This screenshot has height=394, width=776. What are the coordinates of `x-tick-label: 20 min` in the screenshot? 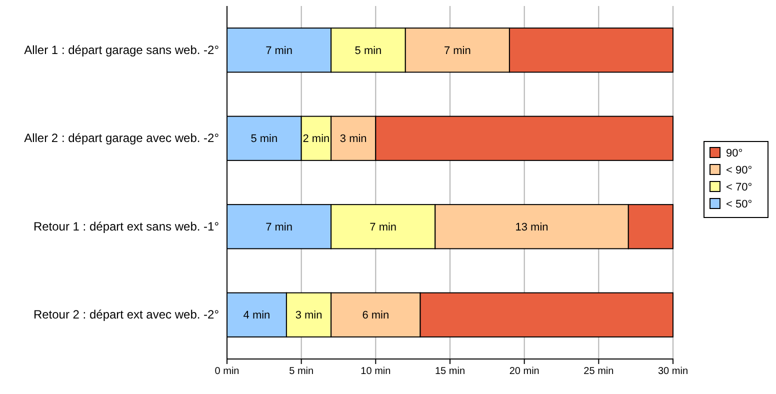 It's located at (524, 372).